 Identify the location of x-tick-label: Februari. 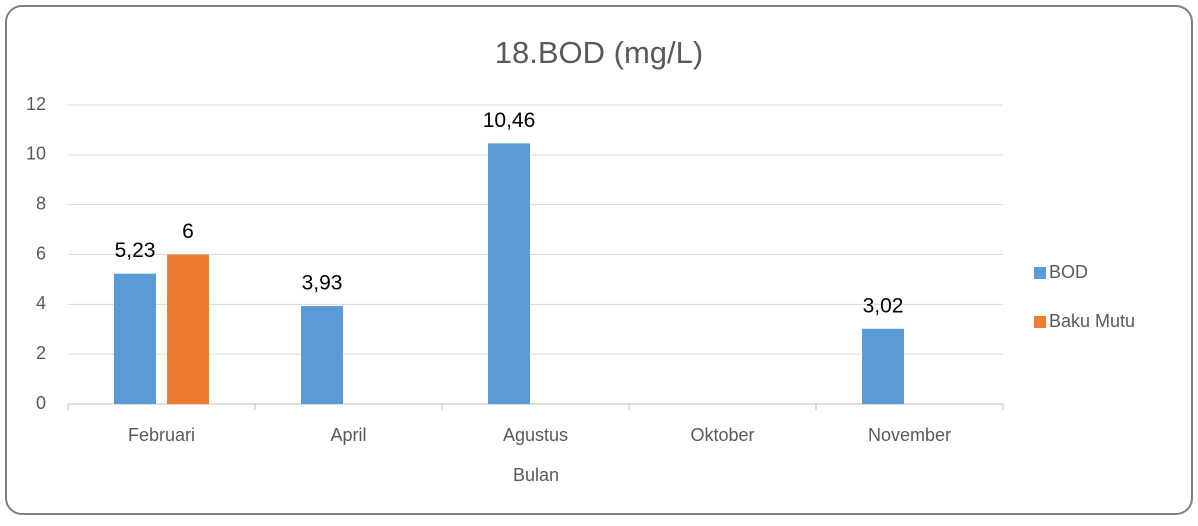
(161, 435).